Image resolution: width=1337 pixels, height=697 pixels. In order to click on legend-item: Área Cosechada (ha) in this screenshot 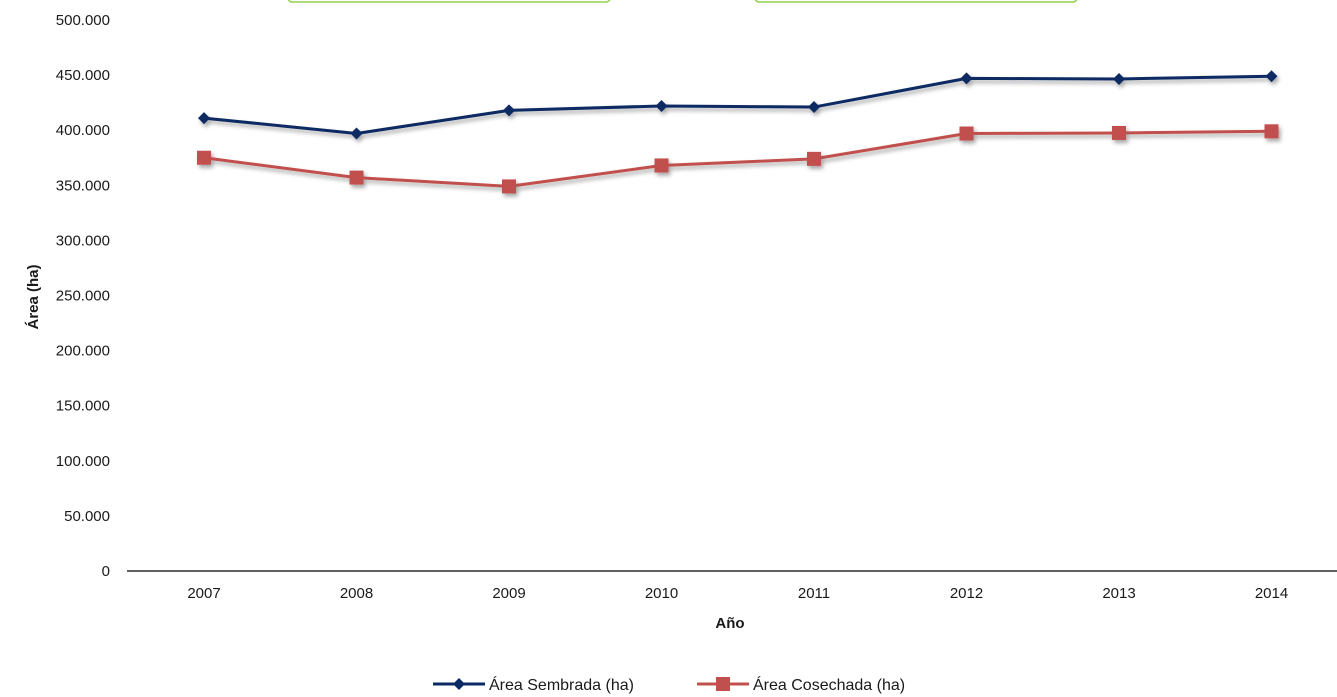, I will do `click(801, 684)`.